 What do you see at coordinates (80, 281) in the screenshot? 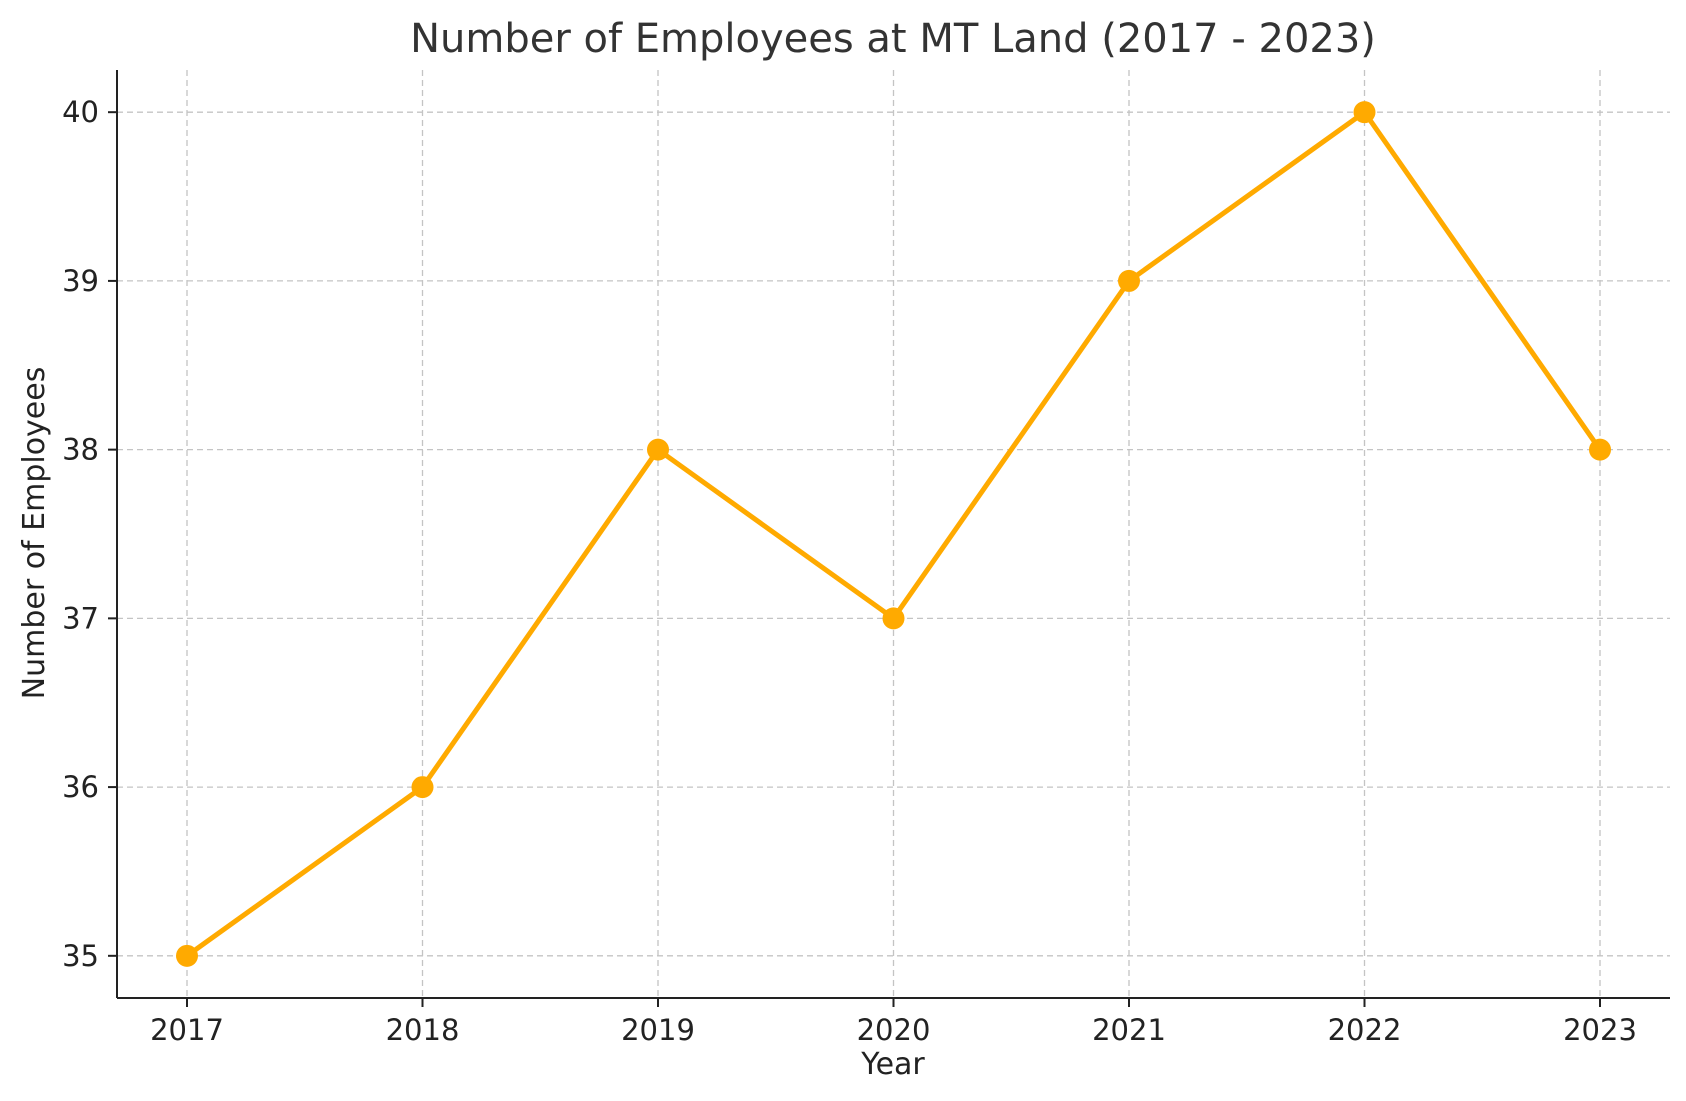
I see `y-tick-label: 39` at bounding box center [80, 281].